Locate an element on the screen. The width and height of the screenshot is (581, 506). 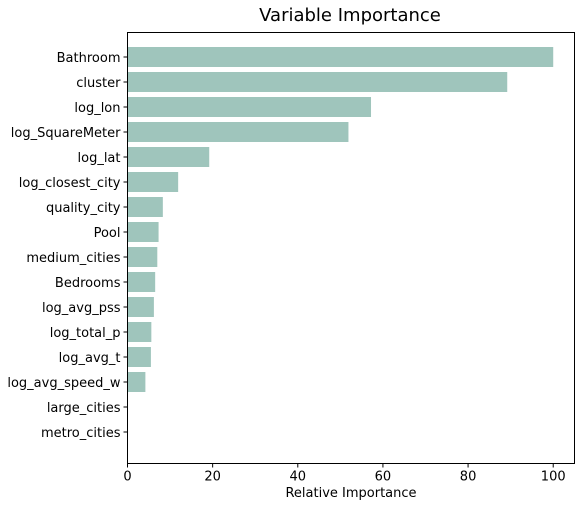
category-label: cluster is located at coordinates (98, 83).